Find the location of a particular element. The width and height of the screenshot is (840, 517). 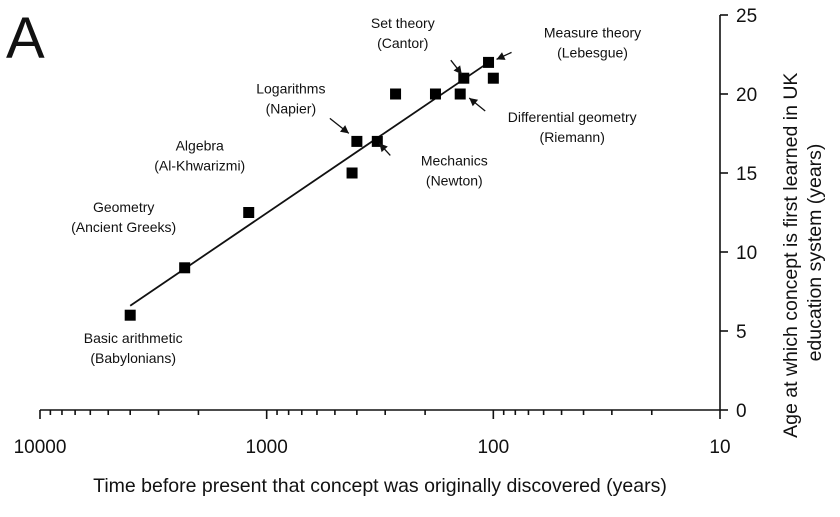

annotation-label-line: Basic arithmetic is located at coordinates (133, 338).